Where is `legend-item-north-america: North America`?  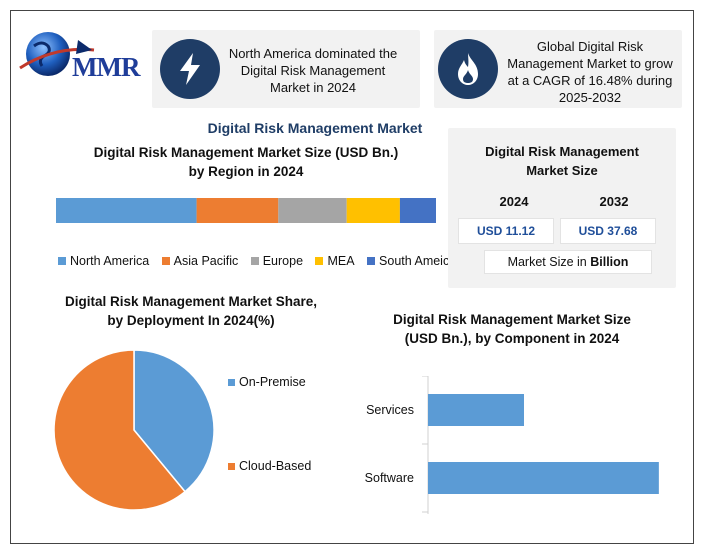
legend-item-north-america: North America is located at coordinates (103, 261).